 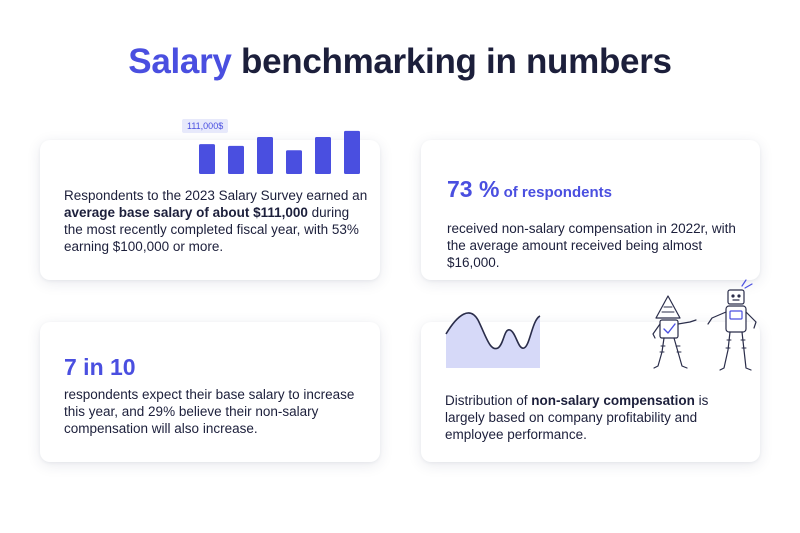 What do you see at coordinates (736, 344) in the screenshot?
I see `robot-right-leg-stripes` at bounding box center [736, 344].